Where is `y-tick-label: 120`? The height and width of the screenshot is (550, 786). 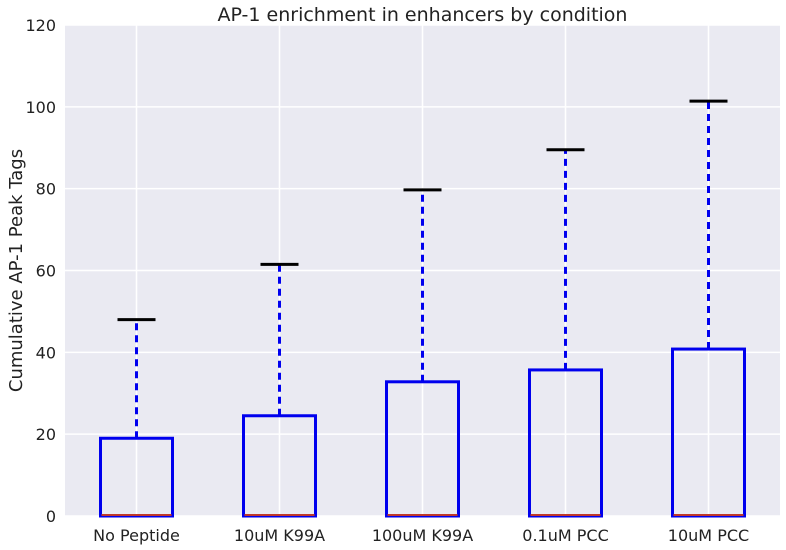
y-tick-label: 120 is located at coordinates (40, 25).